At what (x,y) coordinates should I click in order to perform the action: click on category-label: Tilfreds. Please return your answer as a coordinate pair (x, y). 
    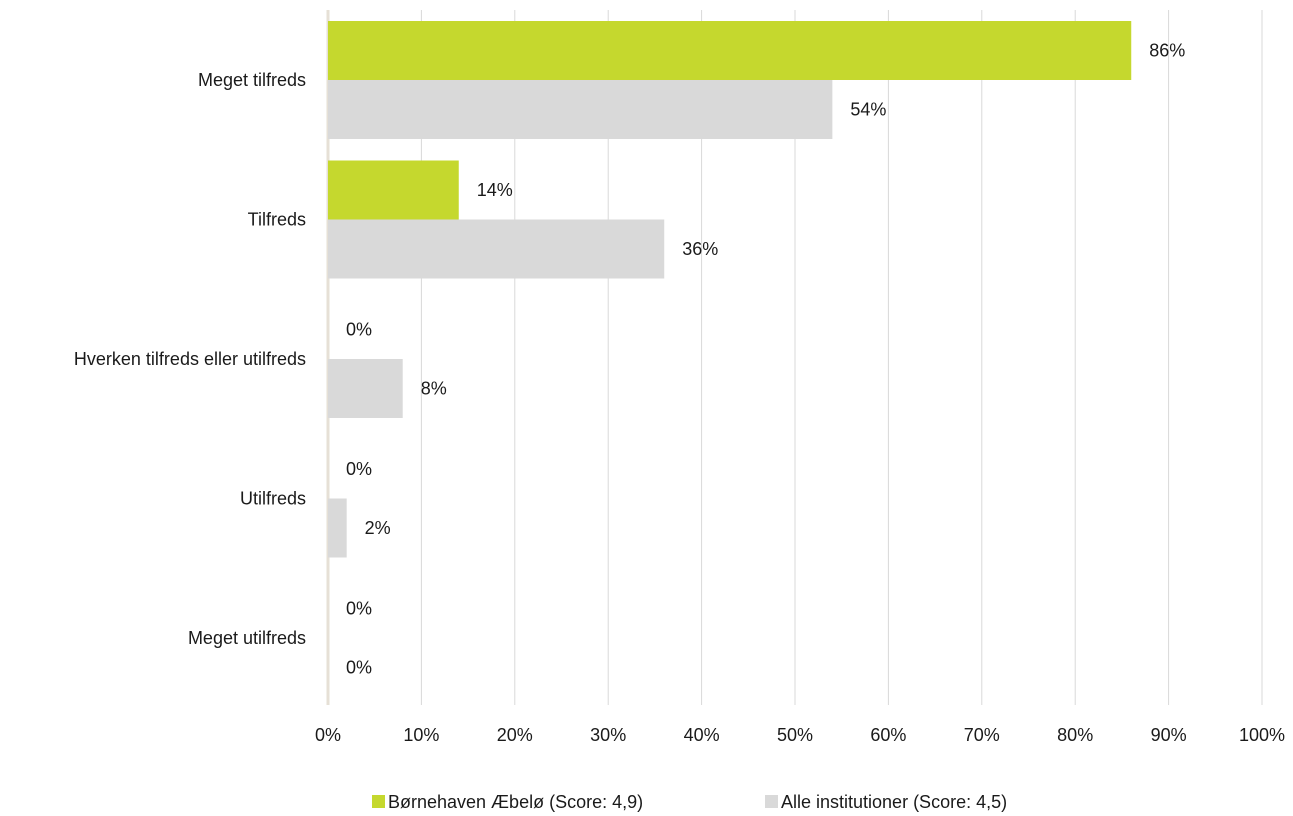
    Looking at the image, I should click on (277, 220).